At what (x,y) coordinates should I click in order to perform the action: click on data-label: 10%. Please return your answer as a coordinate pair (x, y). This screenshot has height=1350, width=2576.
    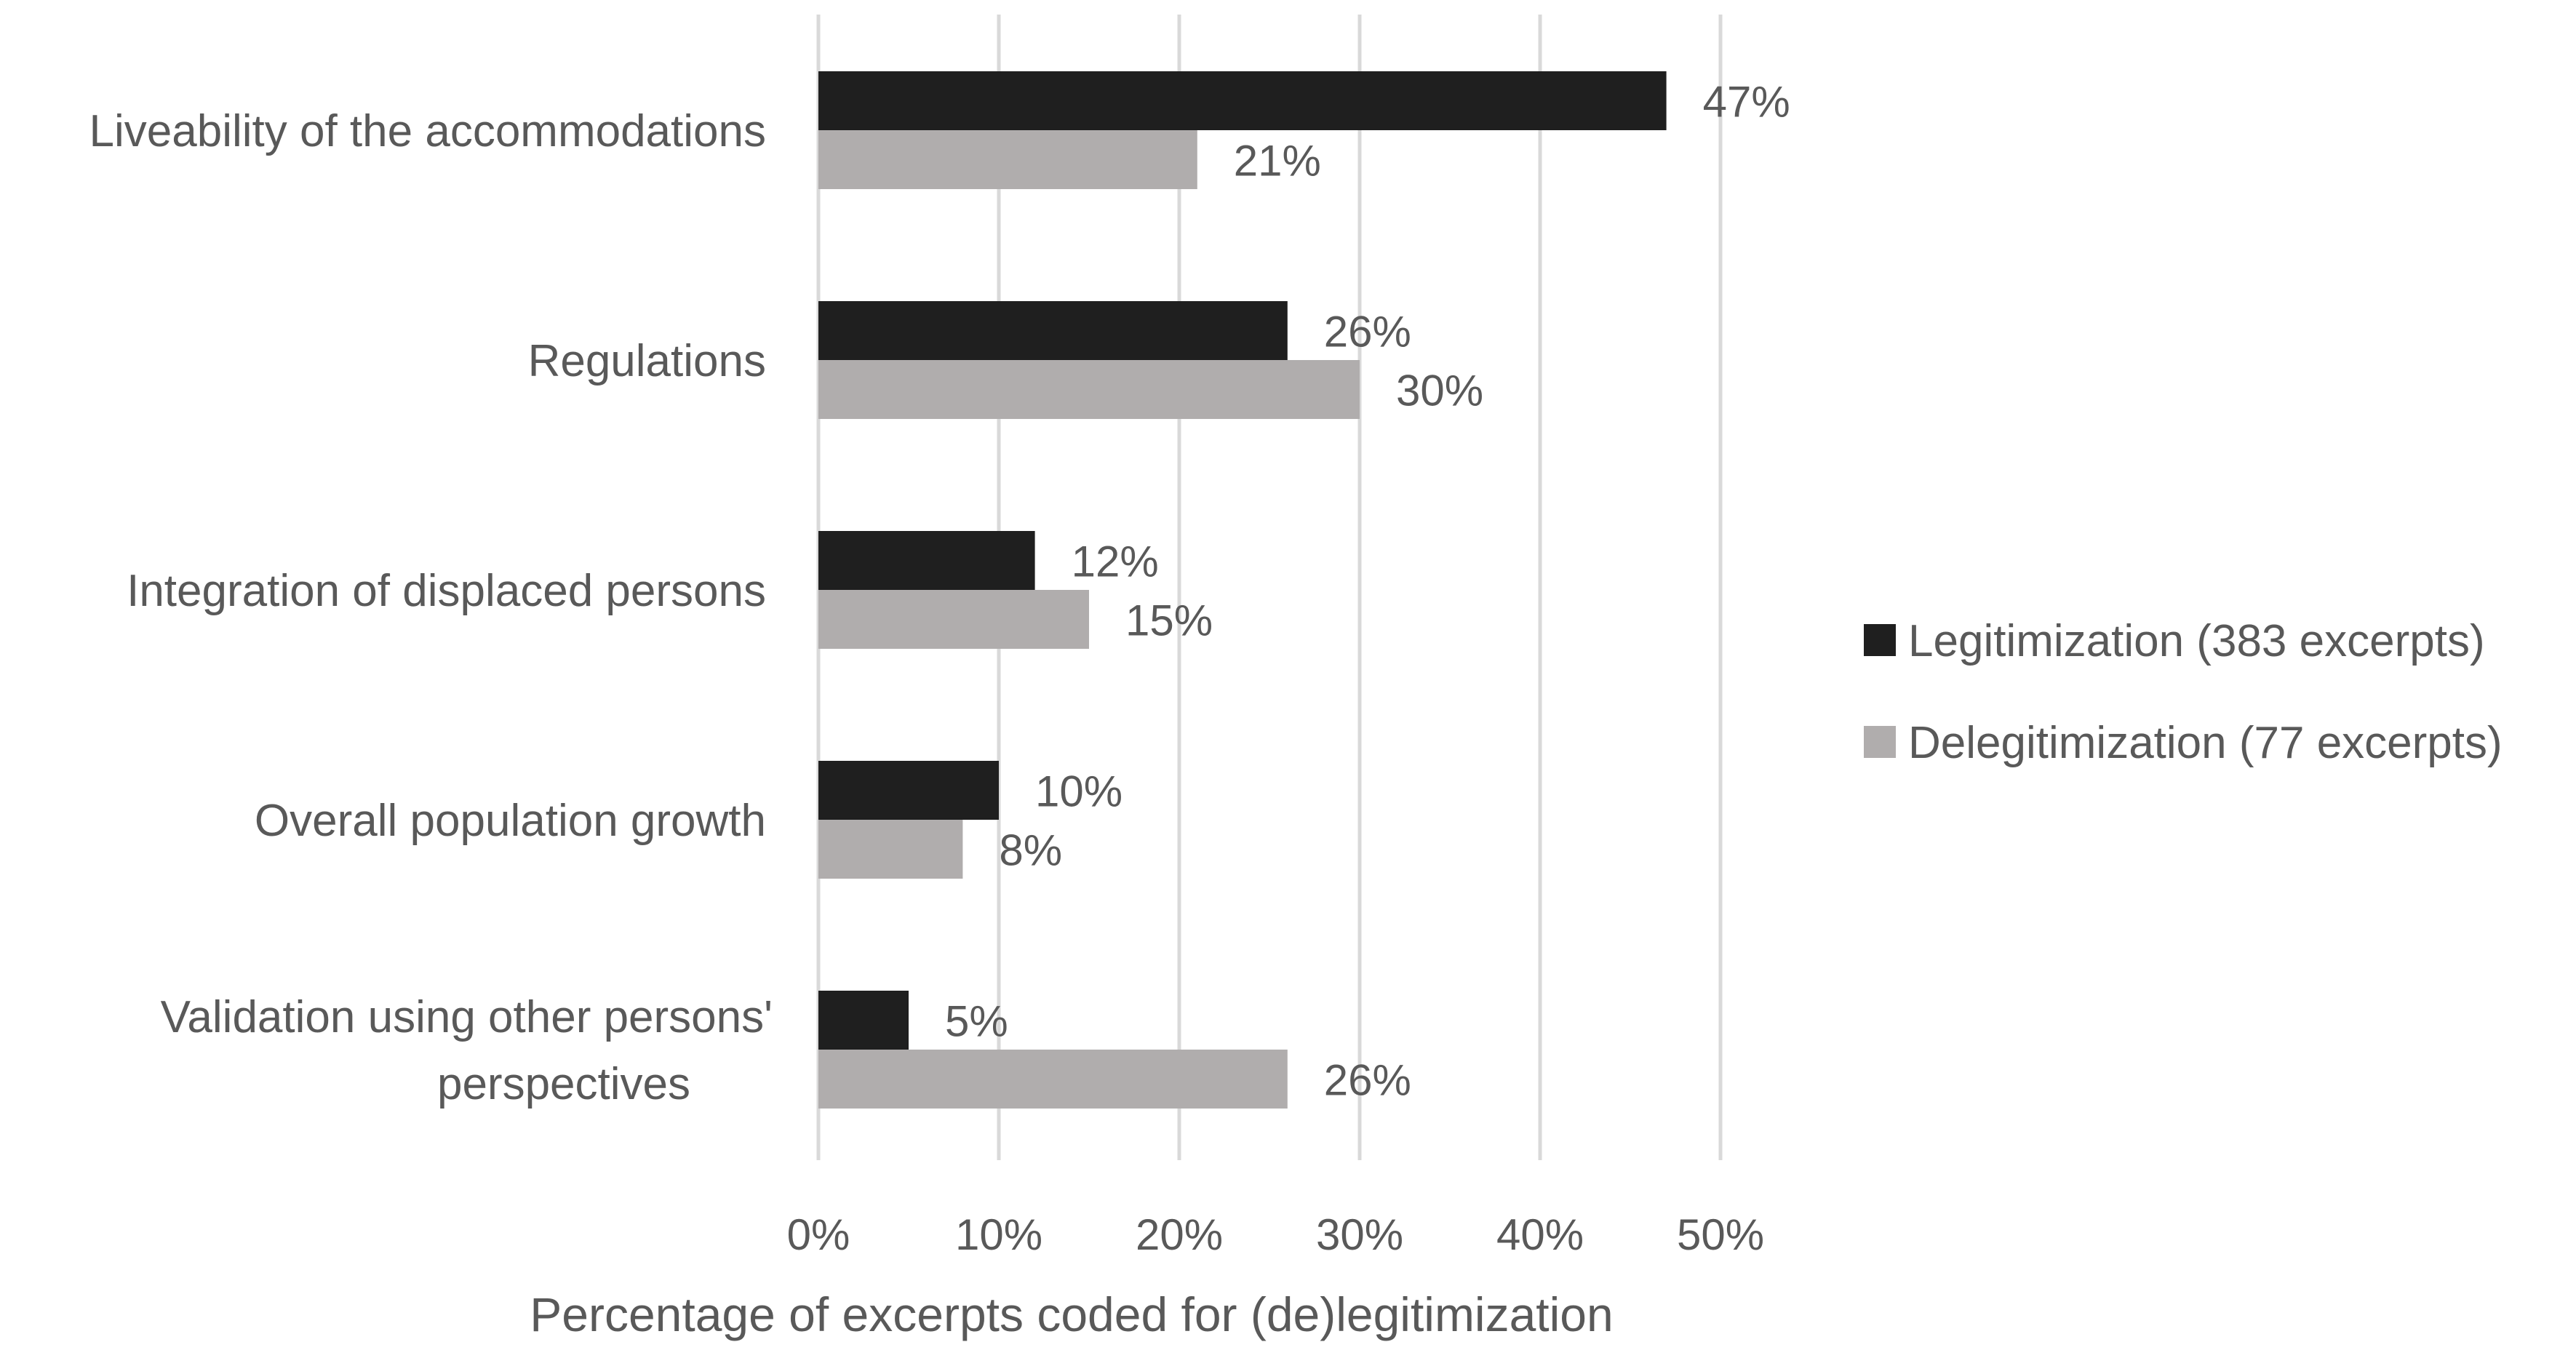
    Looking at the image, I should click on (1078, 791).